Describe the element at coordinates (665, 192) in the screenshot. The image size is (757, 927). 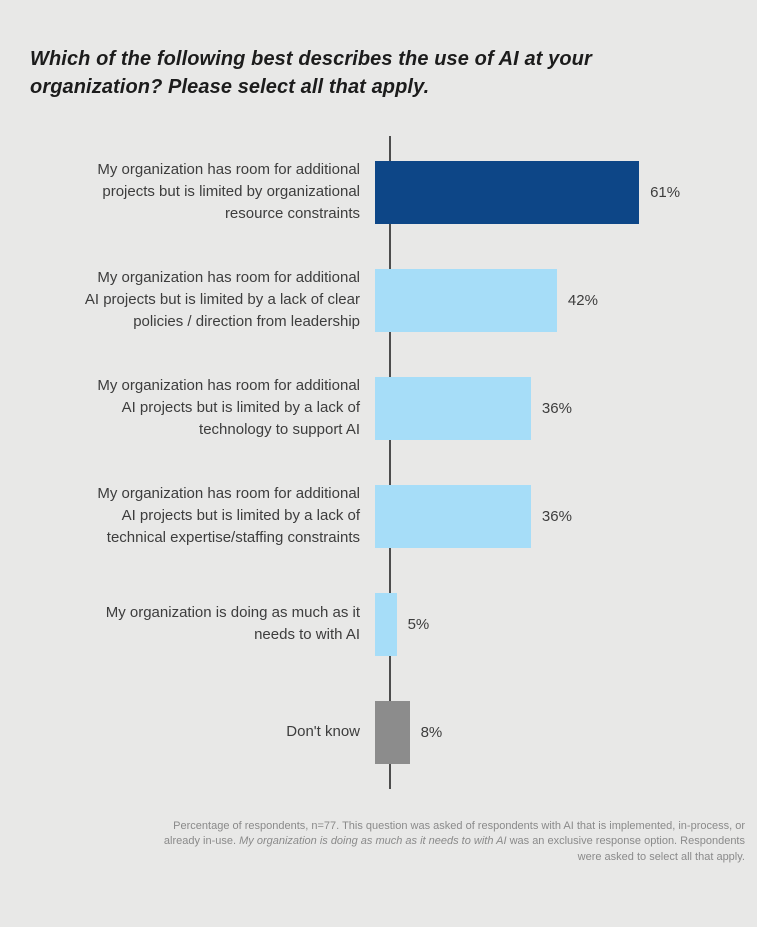
I see `value-label: 61%` at that location.